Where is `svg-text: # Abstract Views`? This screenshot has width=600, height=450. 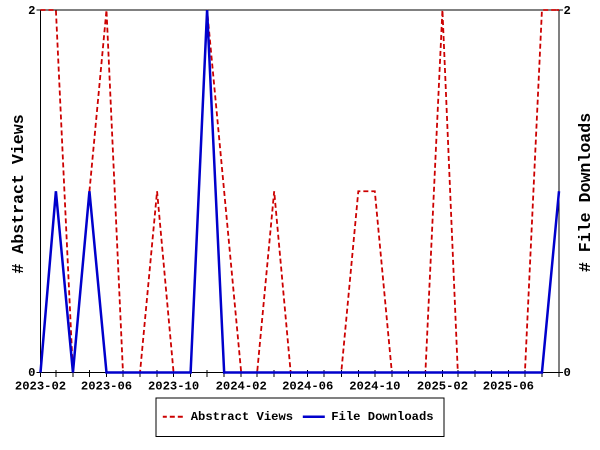
svg-text: # Abstract Views is located at coordinates (18, 193).